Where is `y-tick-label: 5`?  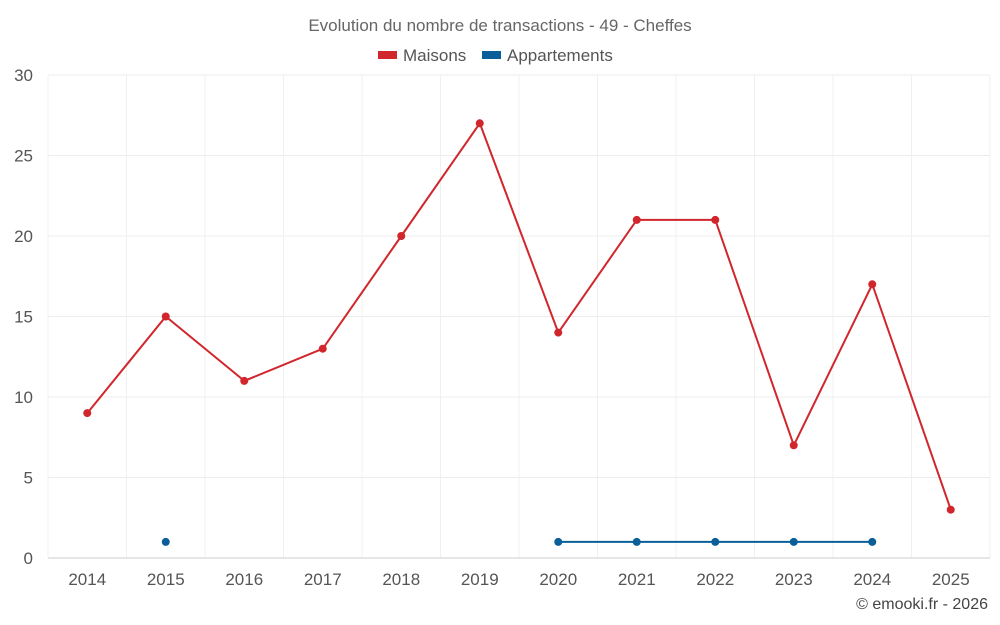 y-tick-label: 5 is located at coordinates (28, 478).